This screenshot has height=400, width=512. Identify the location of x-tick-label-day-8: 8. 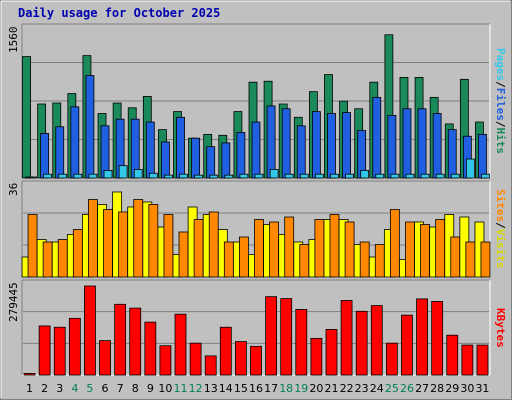
(135, 388).